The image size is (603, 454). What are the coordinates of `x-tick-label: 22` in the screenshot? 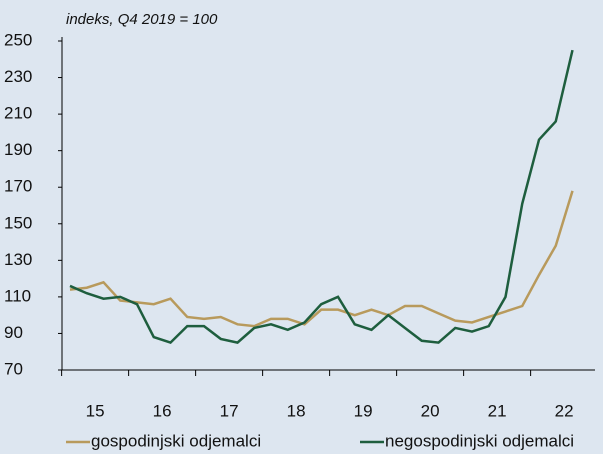 It's located at (564, 410).